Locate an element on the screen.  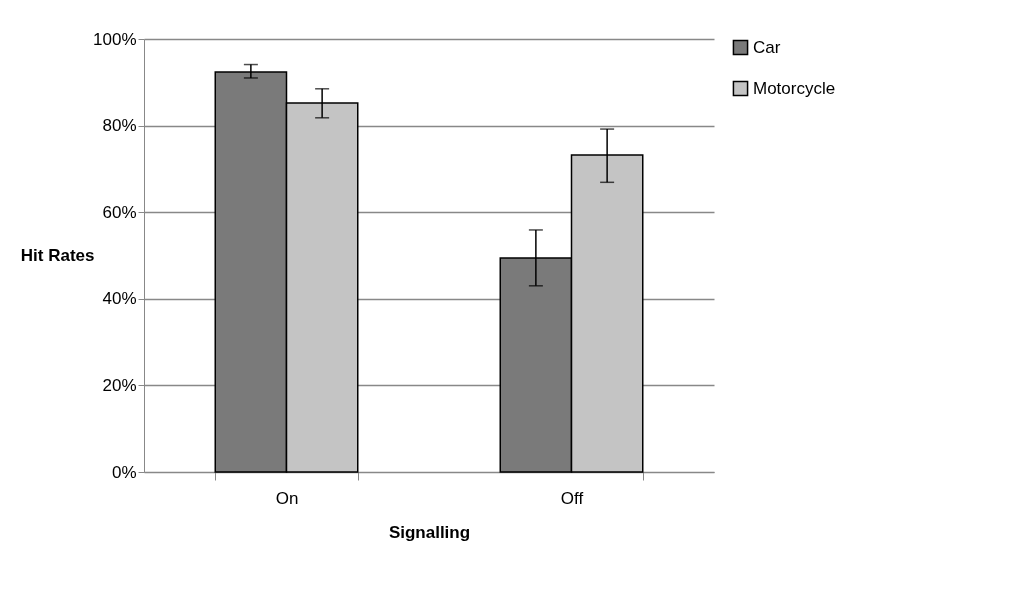
y-tick-label: 20% is located at coordinates (119, 385).